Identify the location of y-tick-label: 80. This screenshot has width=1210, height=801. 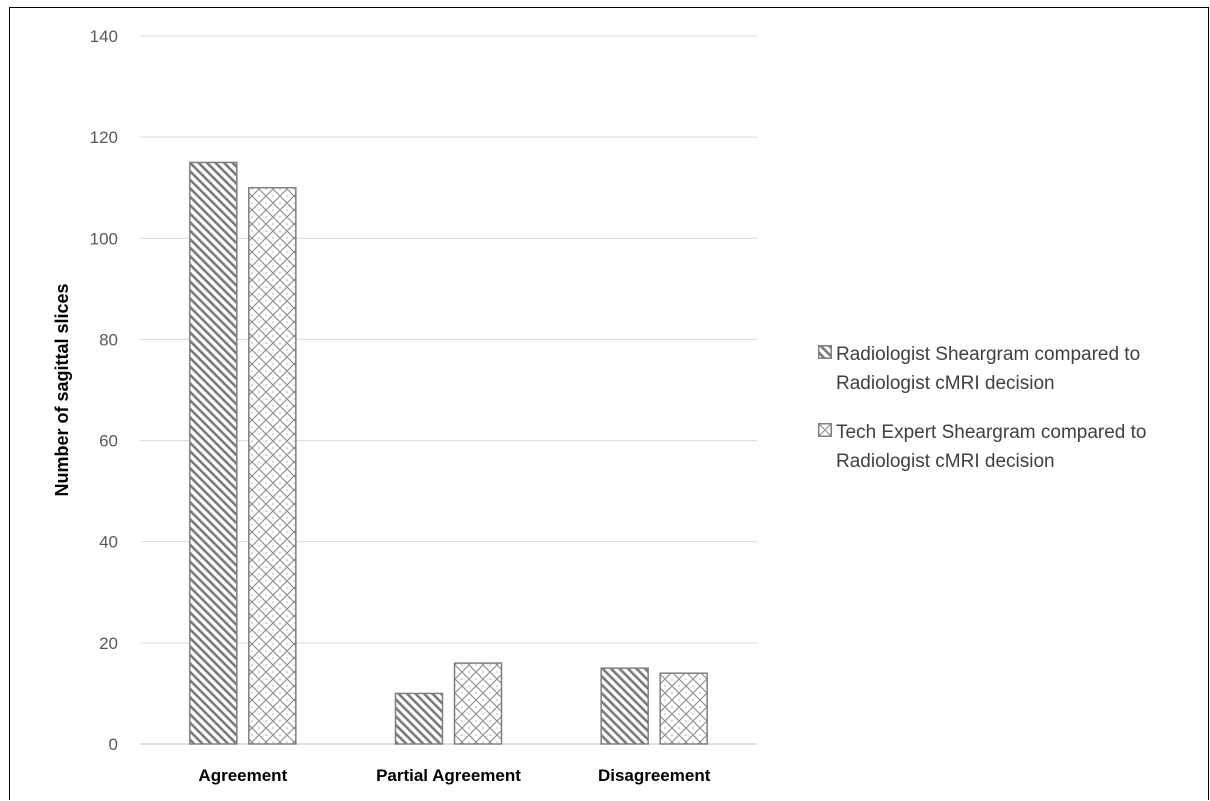
(108, 339).